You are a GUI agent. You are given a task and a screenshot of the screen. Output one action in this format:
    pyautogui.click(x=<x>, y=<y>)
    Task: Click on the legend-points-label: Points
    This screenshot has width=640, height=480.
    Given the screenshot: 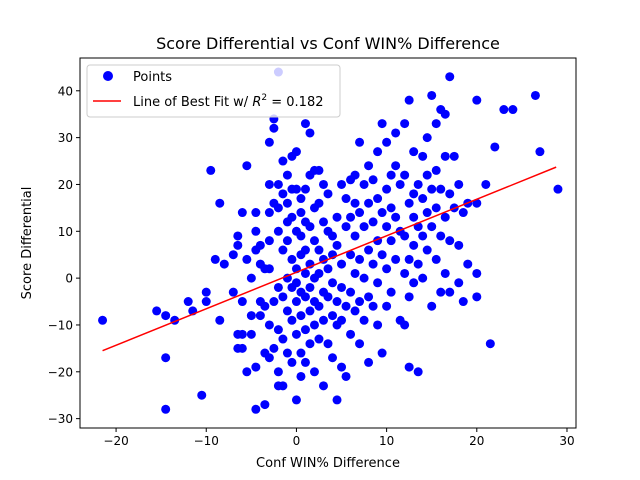 What is the action you would take?
    pyautogui.click(x=152, y=77)
    